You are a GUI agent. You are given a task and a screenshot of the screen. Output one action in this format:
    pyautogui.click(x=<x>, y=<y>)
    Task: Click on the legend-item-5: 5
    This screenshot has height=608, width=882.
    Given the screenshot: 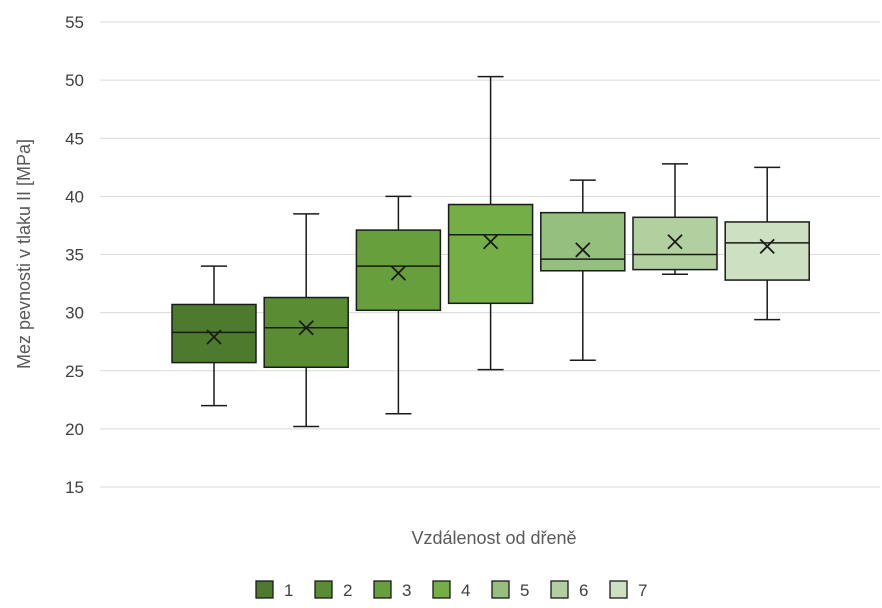 What is the action you would take?
    pyautogui.click(x=510, y=590)
    